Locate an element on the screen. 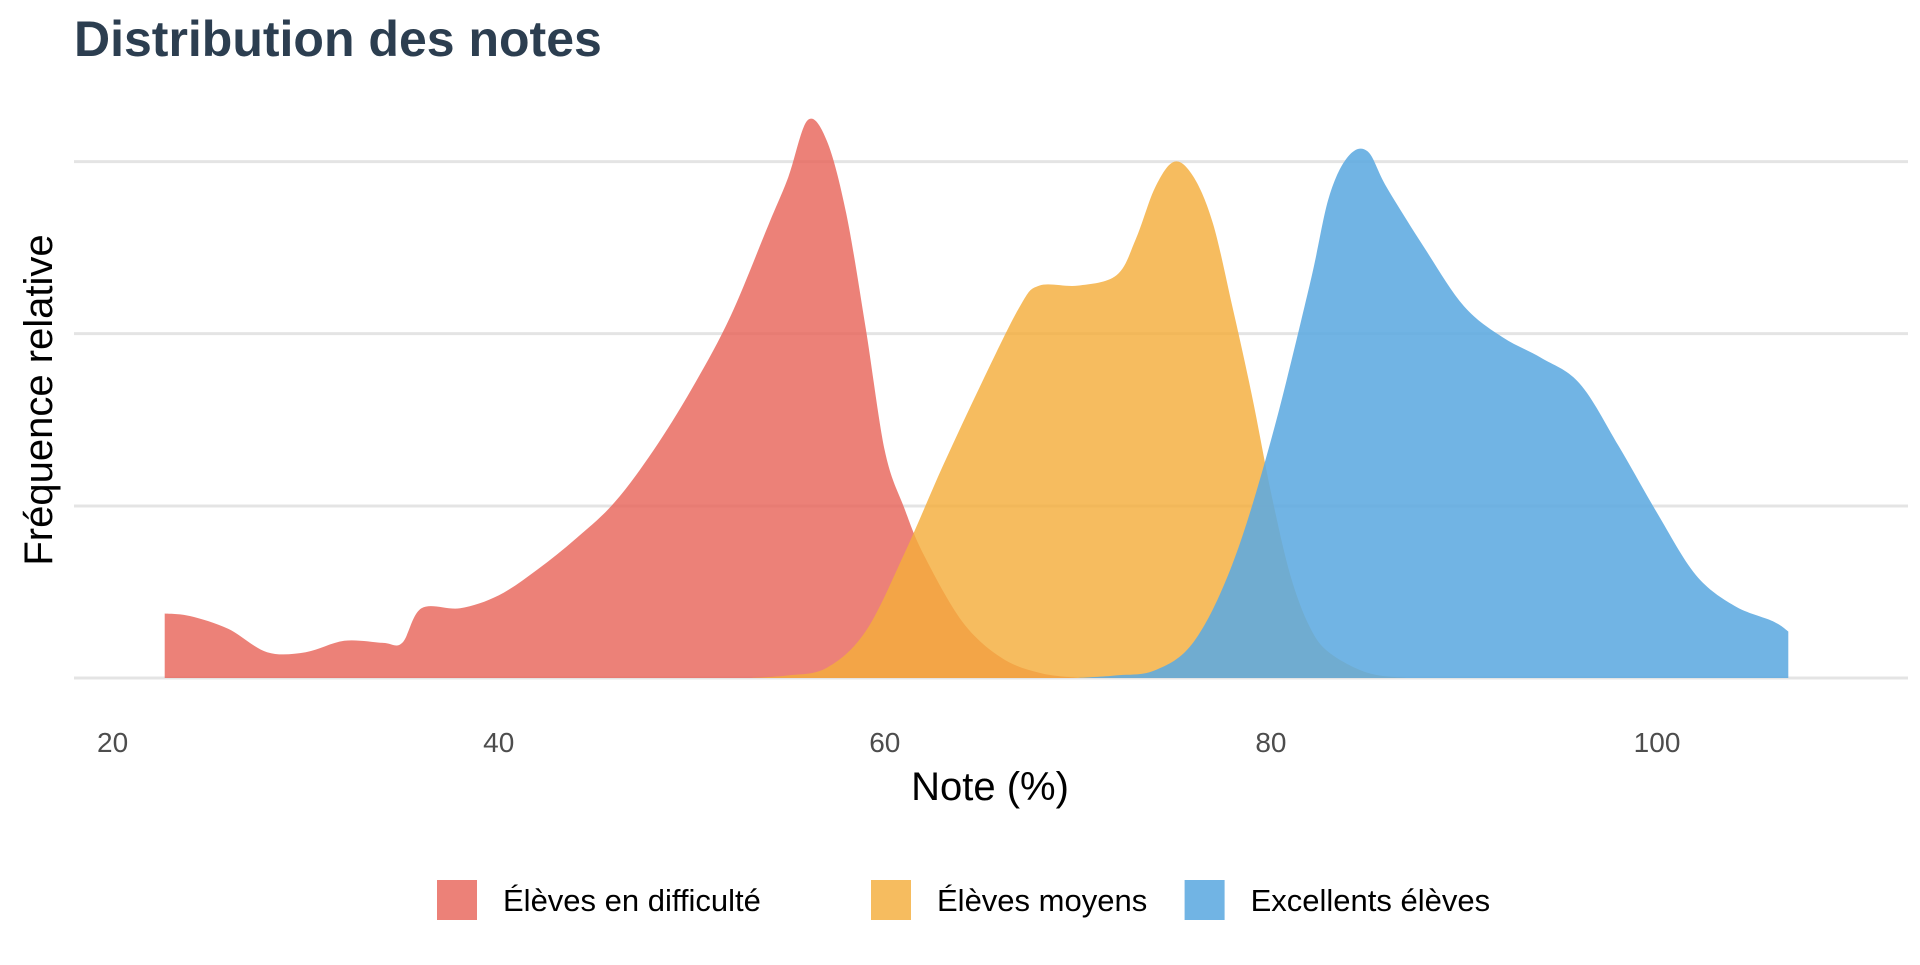  y-axis-label: Fréquence relative is located at coordinates (39, 399).